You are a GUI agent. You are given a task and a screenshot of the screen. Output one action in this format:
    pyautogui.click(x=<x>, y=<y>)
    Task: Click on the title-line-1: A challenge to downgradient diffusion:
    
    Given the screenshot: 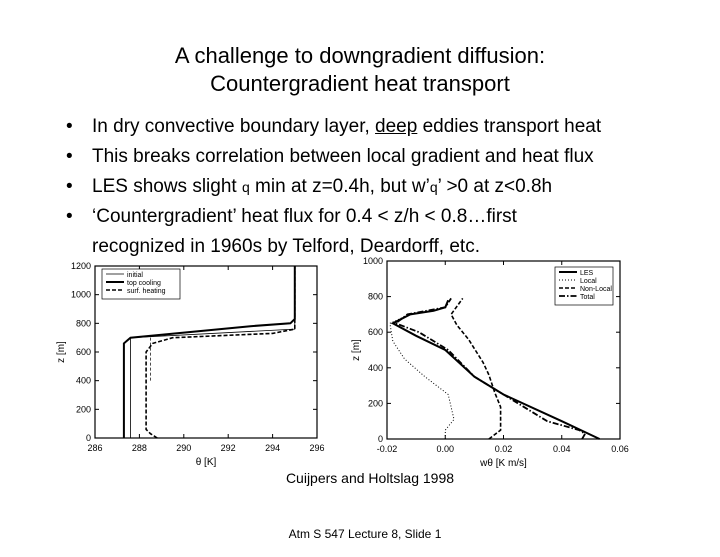 What is the action you would take?
    pyautogui.click(x=360, y=55)
    